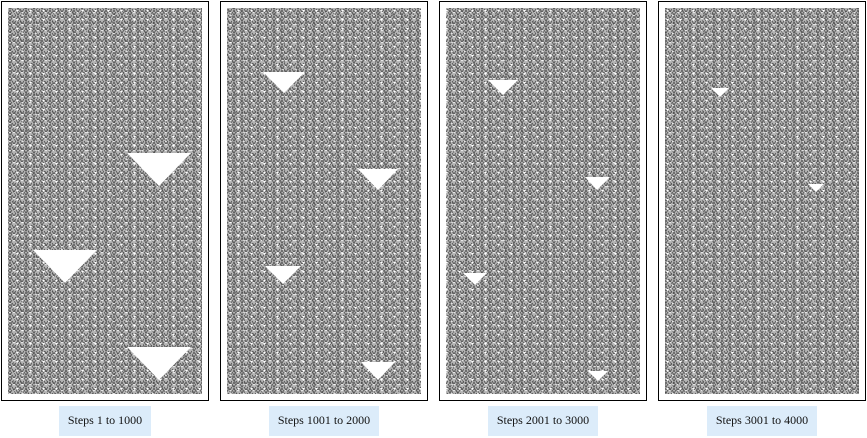  I want to click on caption: Steps 1001 to 2000, so click(324, 420).